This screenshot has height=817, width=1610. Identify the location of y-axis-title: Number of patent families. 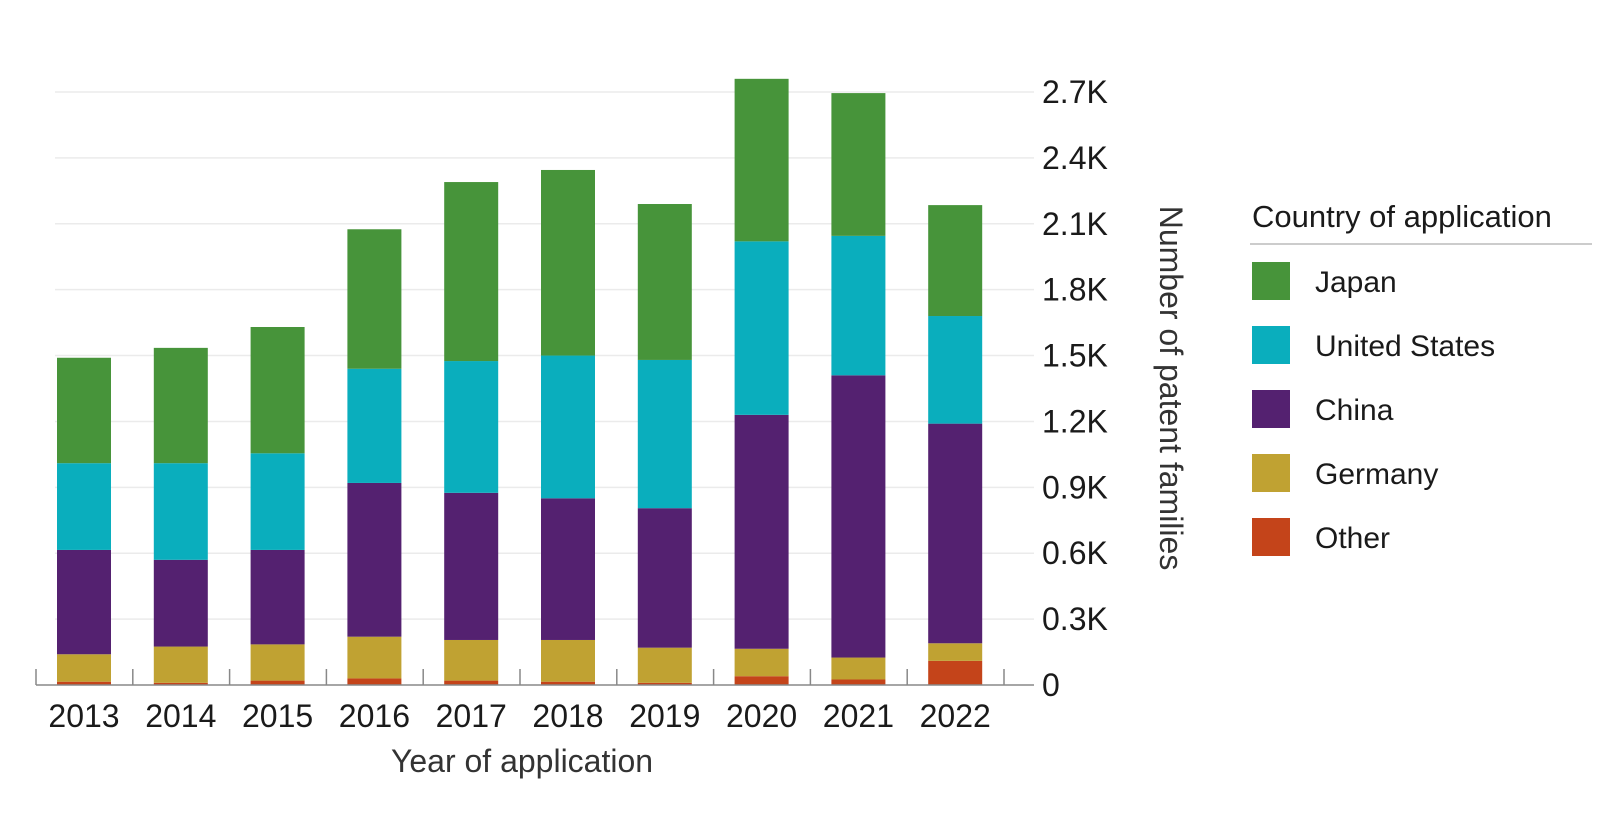
(1171, 388).